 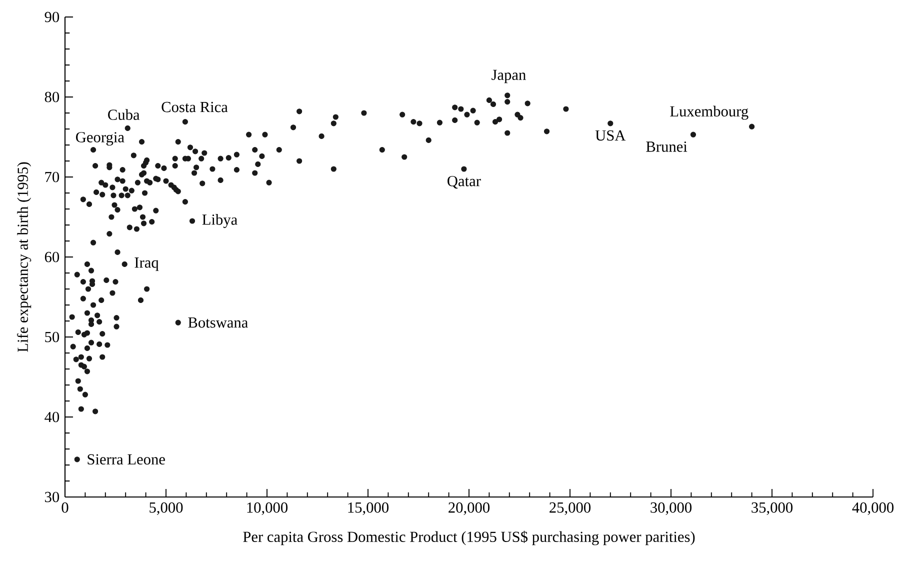 What do you see at coordinates (671, 508) in the screenshot?
I see `x-tick-label: 30,000` at bounding box center [671, 508].